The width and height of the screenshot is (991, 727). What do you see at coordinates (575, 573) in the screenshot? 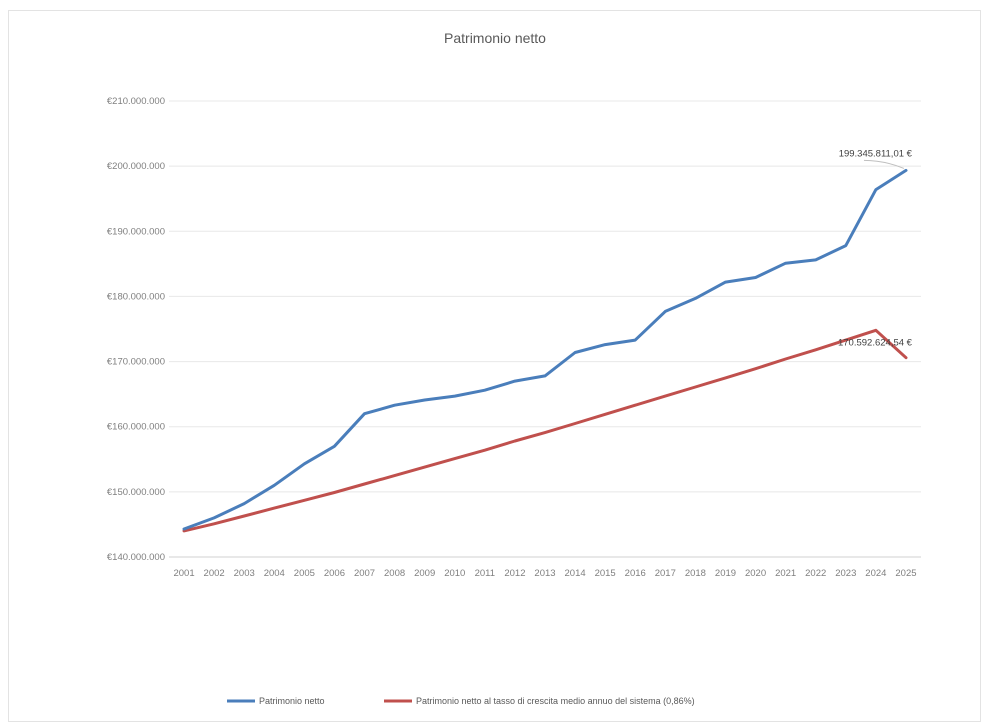
I see `x-tick-label: 2014` at bounding box center [575, 573].